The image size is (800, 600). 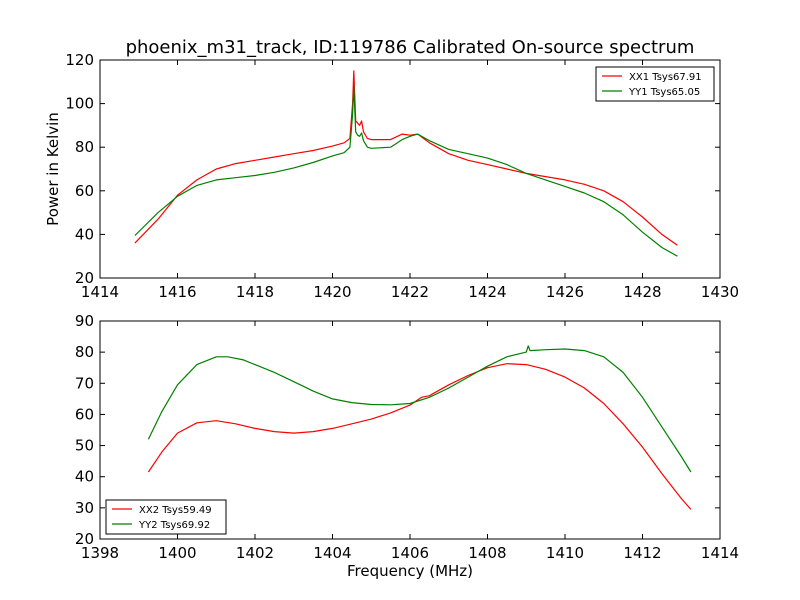 I want to click on x-tick-label: 1398, so click(x=100, y=553).